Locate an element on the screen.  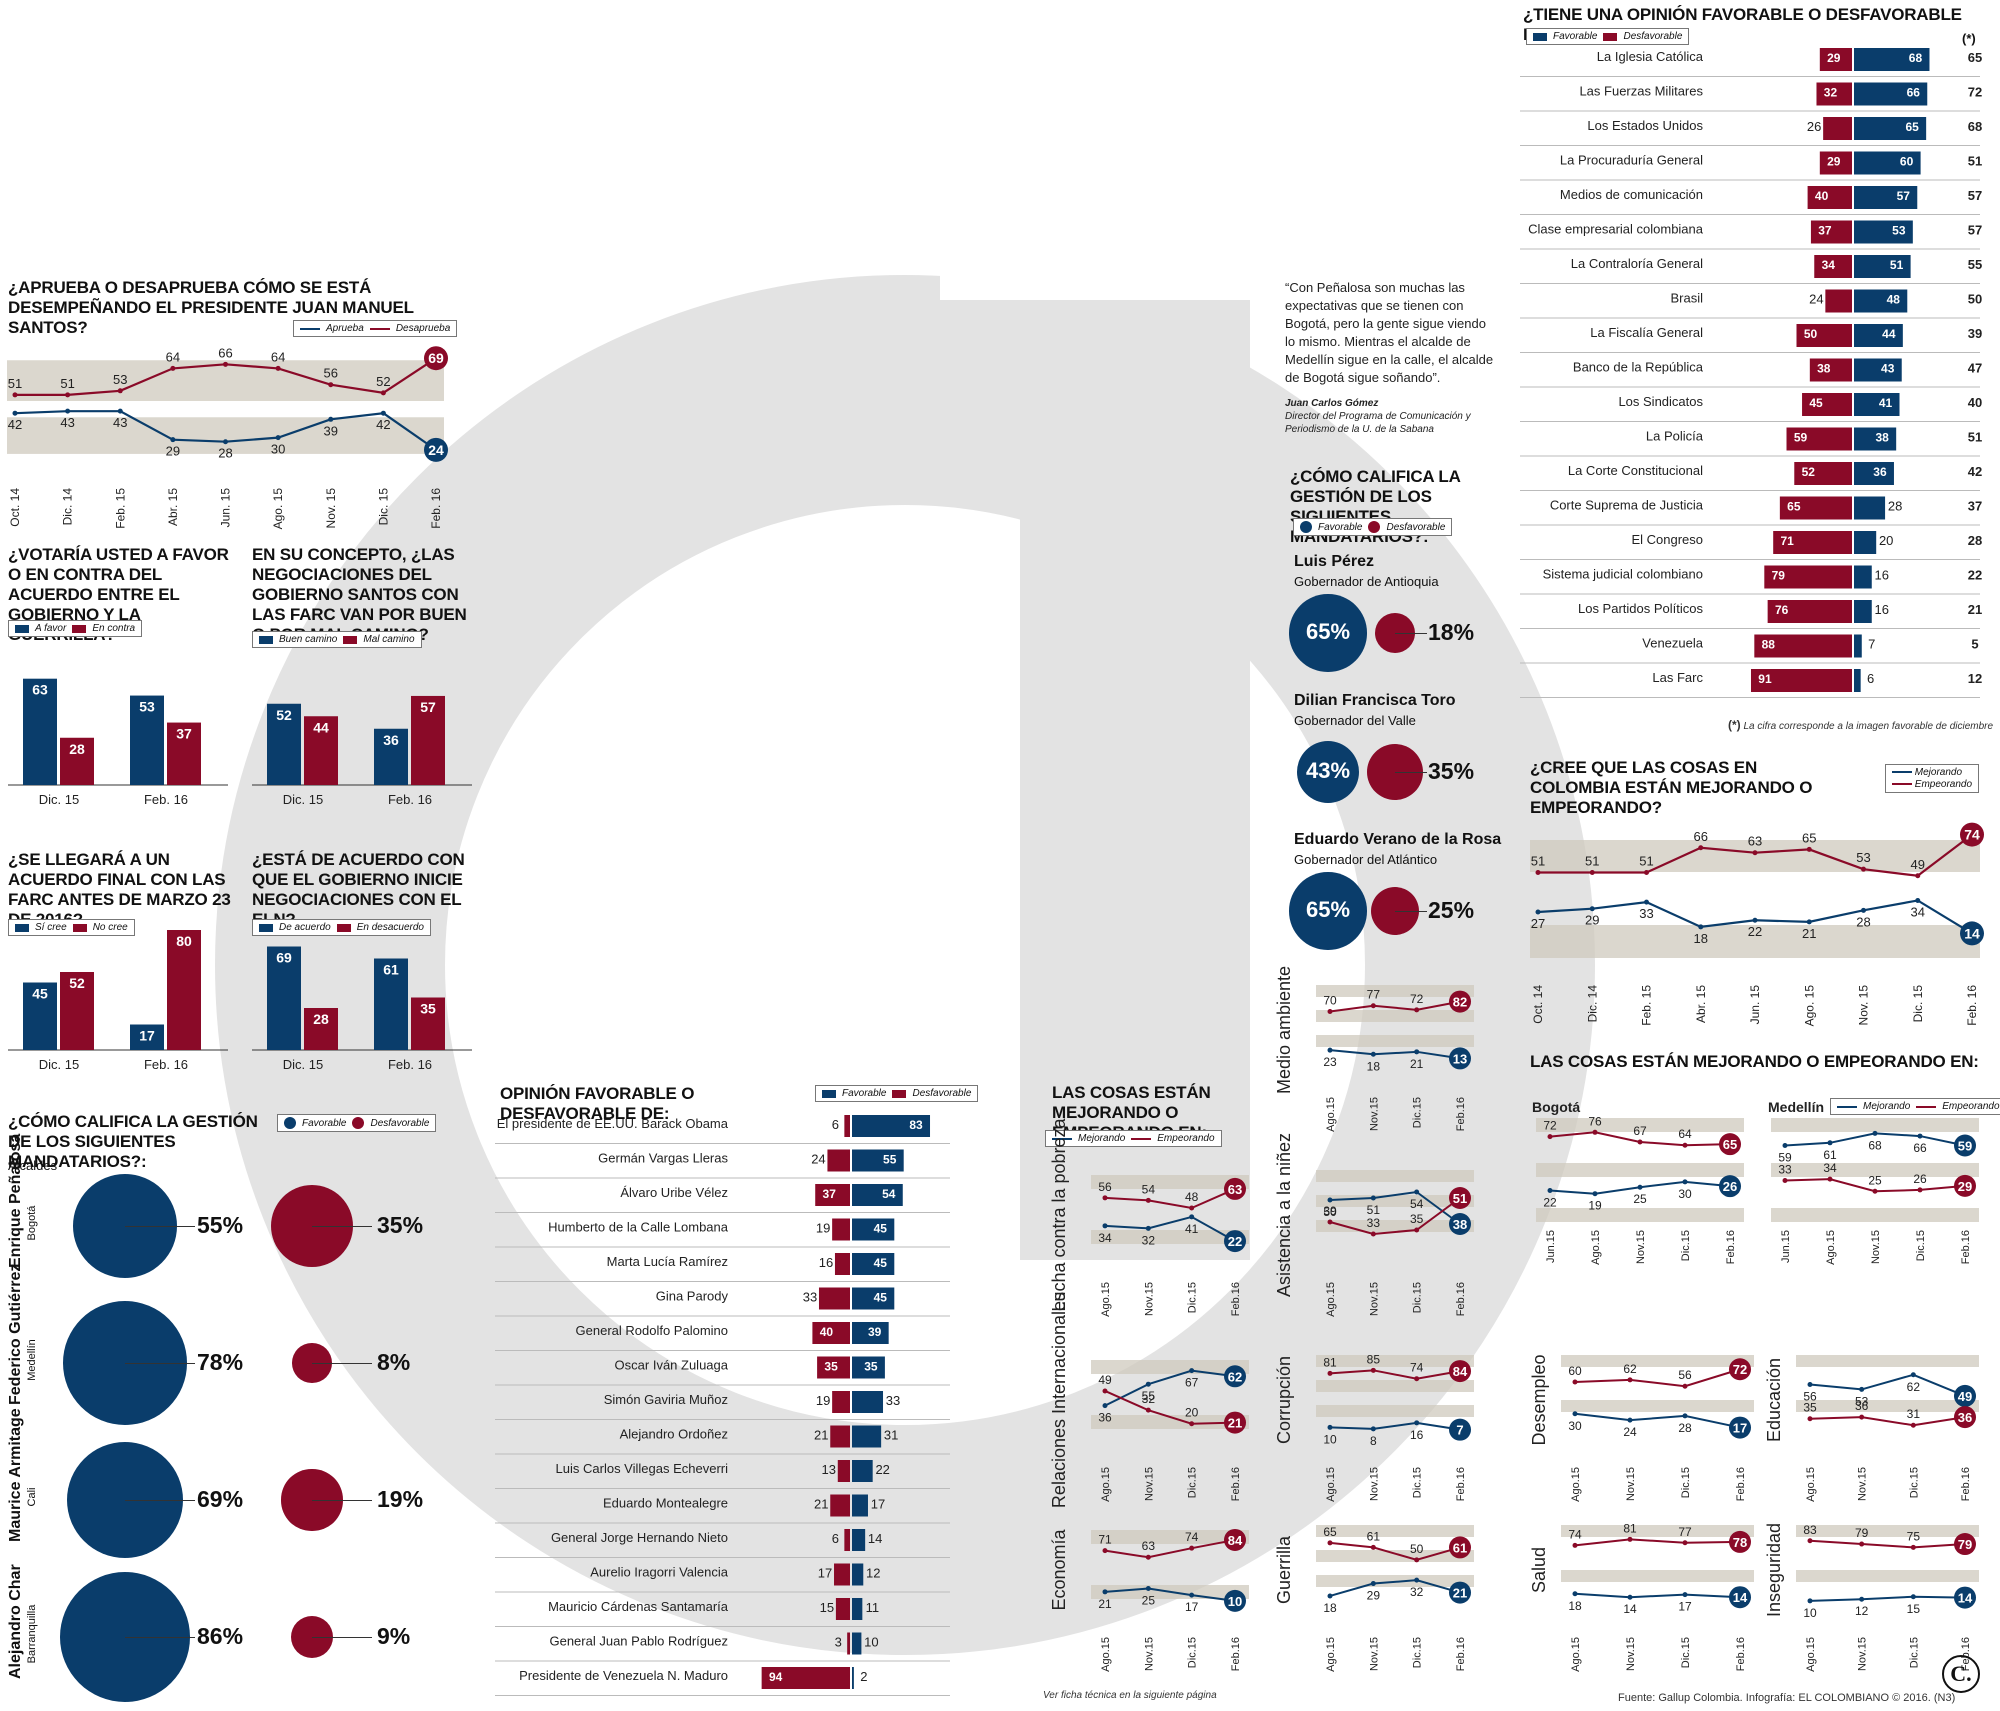
bar-label: 69 is located at coordinates (284, 958).